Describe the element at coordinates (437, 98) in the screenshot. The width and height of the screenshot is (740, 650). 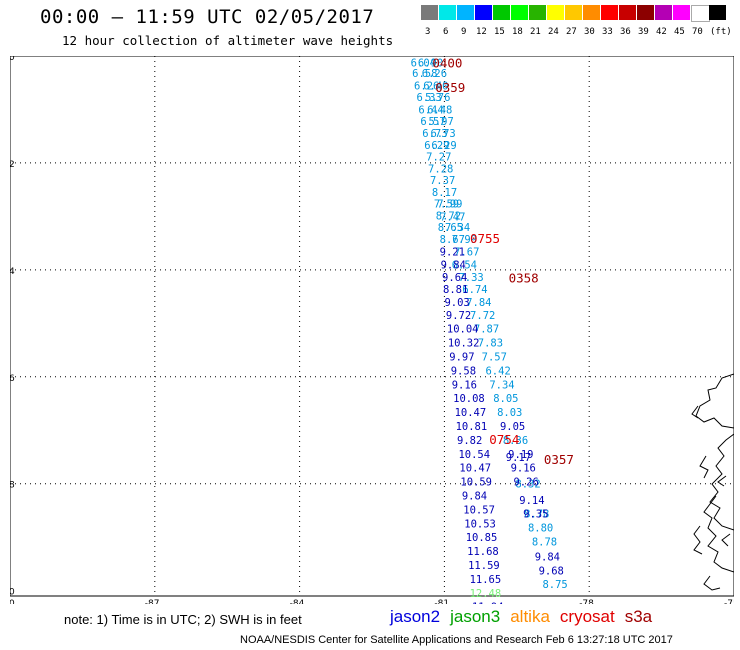
I see `wave-height-value: 5.76` at that location.